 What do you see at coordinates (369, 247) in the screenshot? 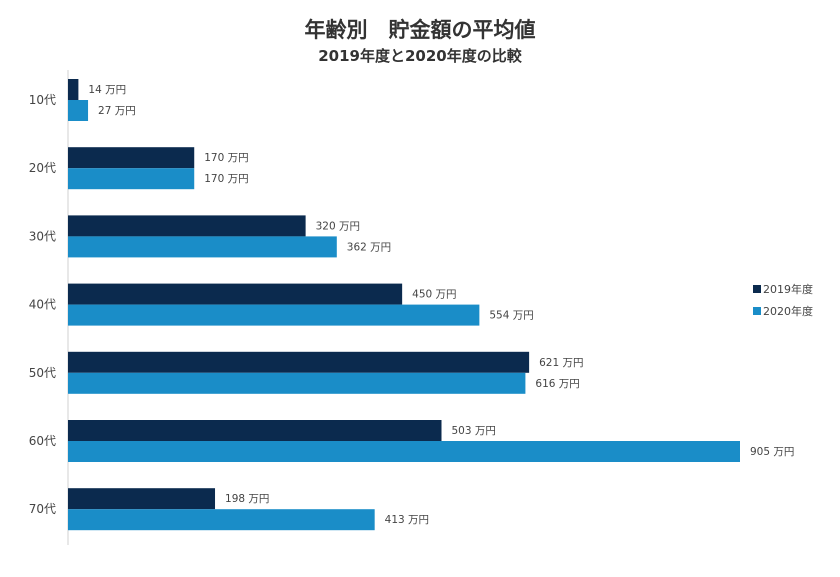
I see `data-label: 362 万円` at bounding box center [369, 247].